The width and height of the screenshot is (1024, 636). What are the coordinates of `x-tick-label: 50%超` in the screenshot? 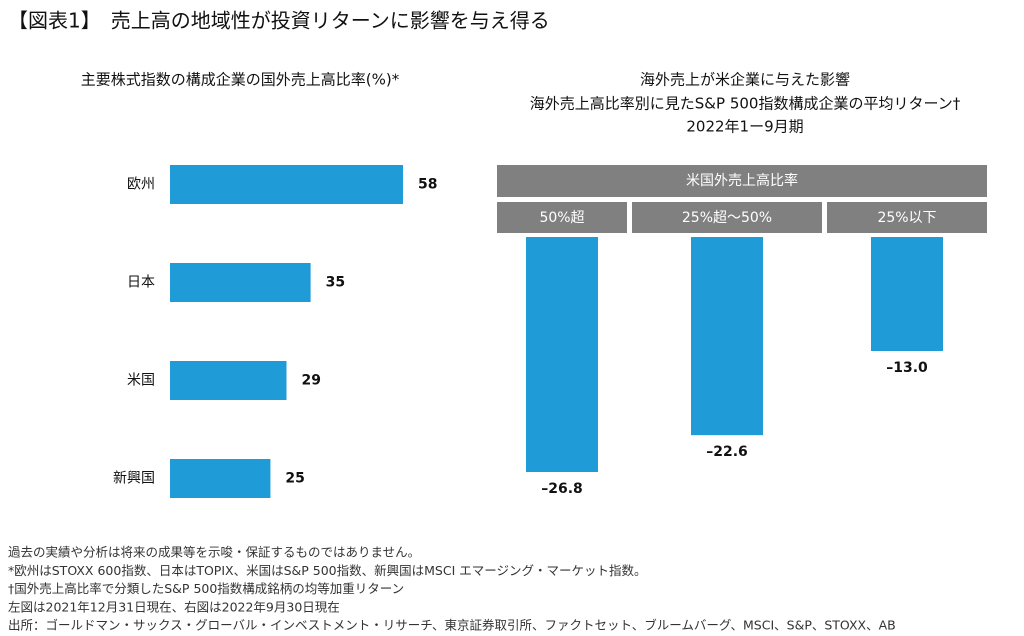 It's located at (561, 218).